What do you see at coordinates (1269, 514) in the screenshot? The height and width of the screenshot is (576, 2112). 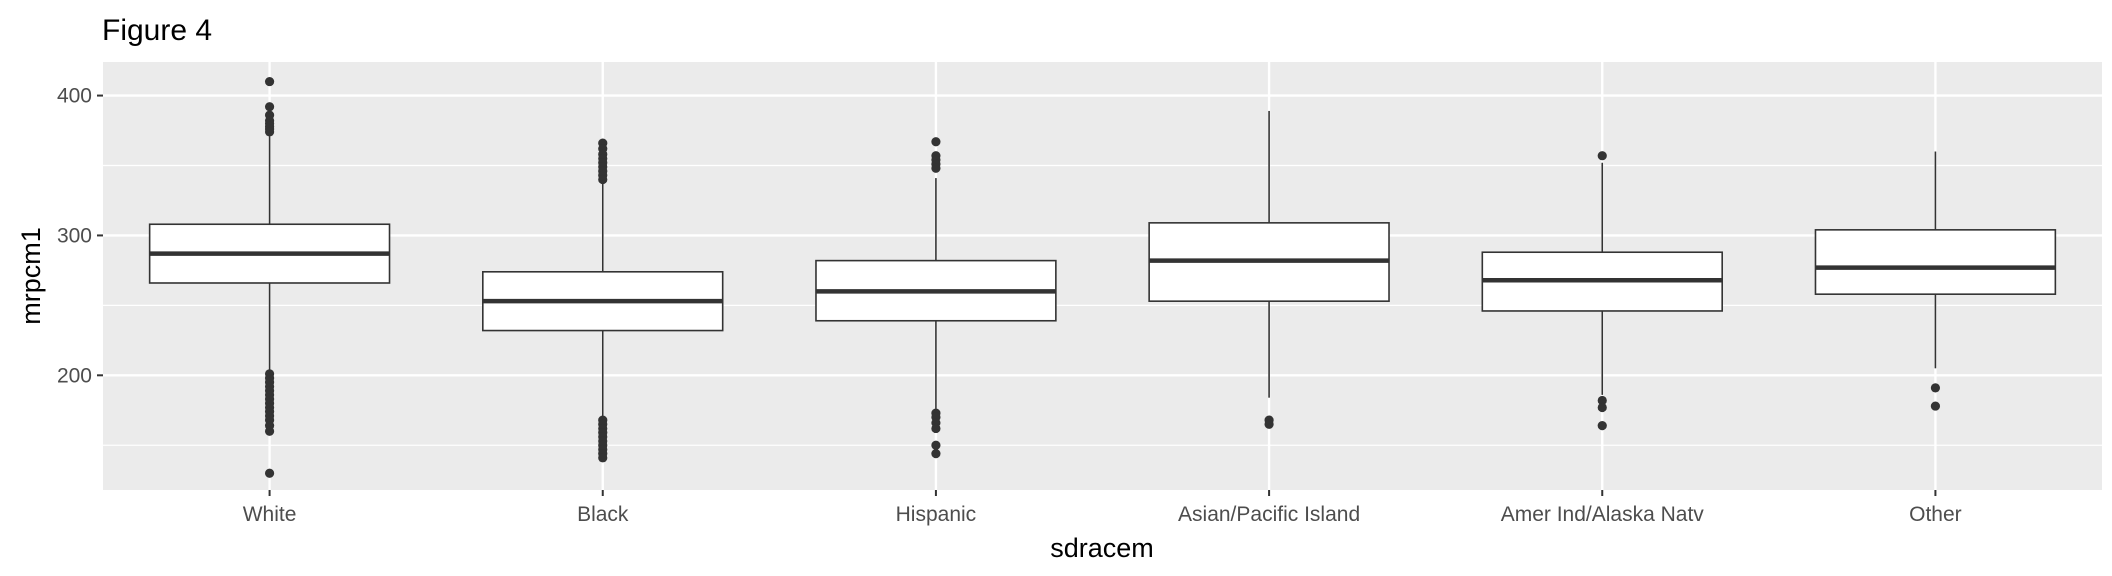 I see `x-tick-label: Asian/Pacific Island` at bounding box center [1269, 514].